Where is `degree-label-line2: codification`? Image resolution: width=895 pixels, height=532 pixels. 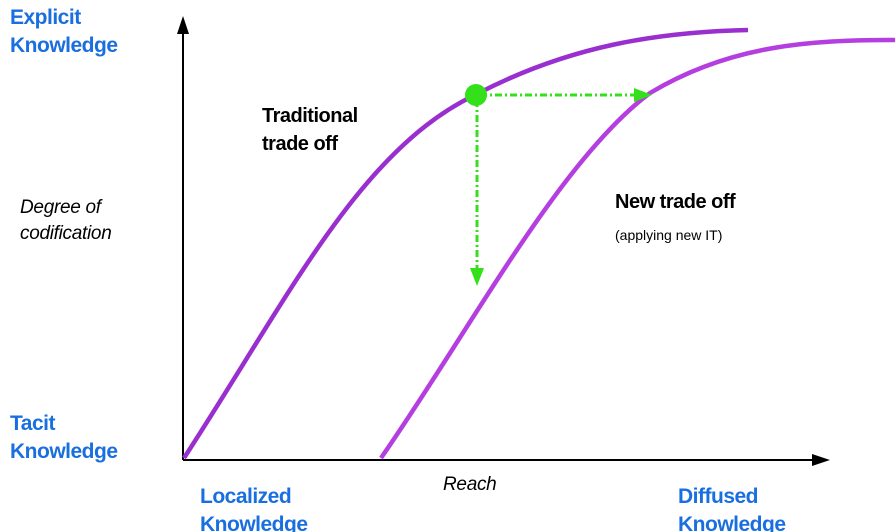
degree-label-line2: codification is located at coordinates (66, 233).